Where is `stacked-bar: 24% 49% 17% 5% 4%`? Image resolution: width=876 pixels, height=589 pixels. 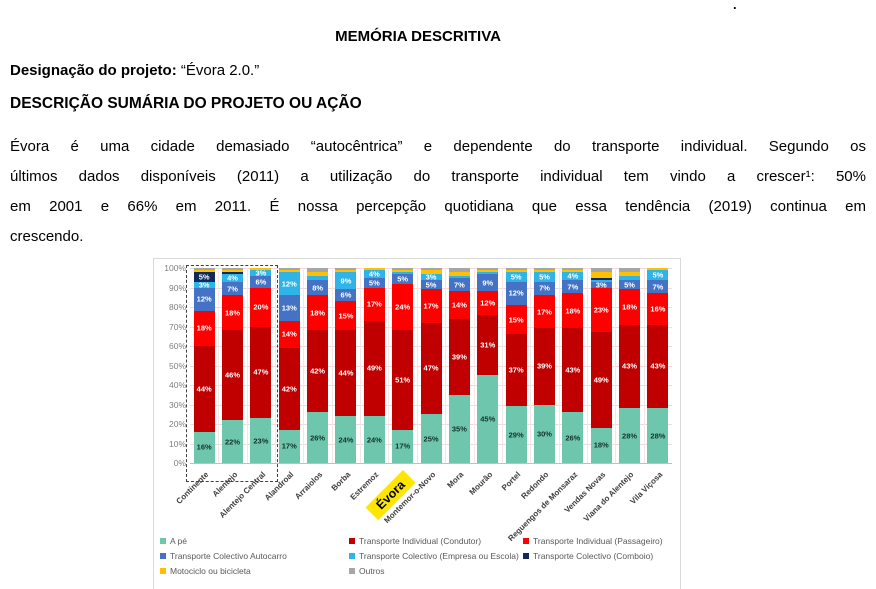 stacked-bar: 24% 49% 17% 5% 4% is located at coordinates (374, 365).